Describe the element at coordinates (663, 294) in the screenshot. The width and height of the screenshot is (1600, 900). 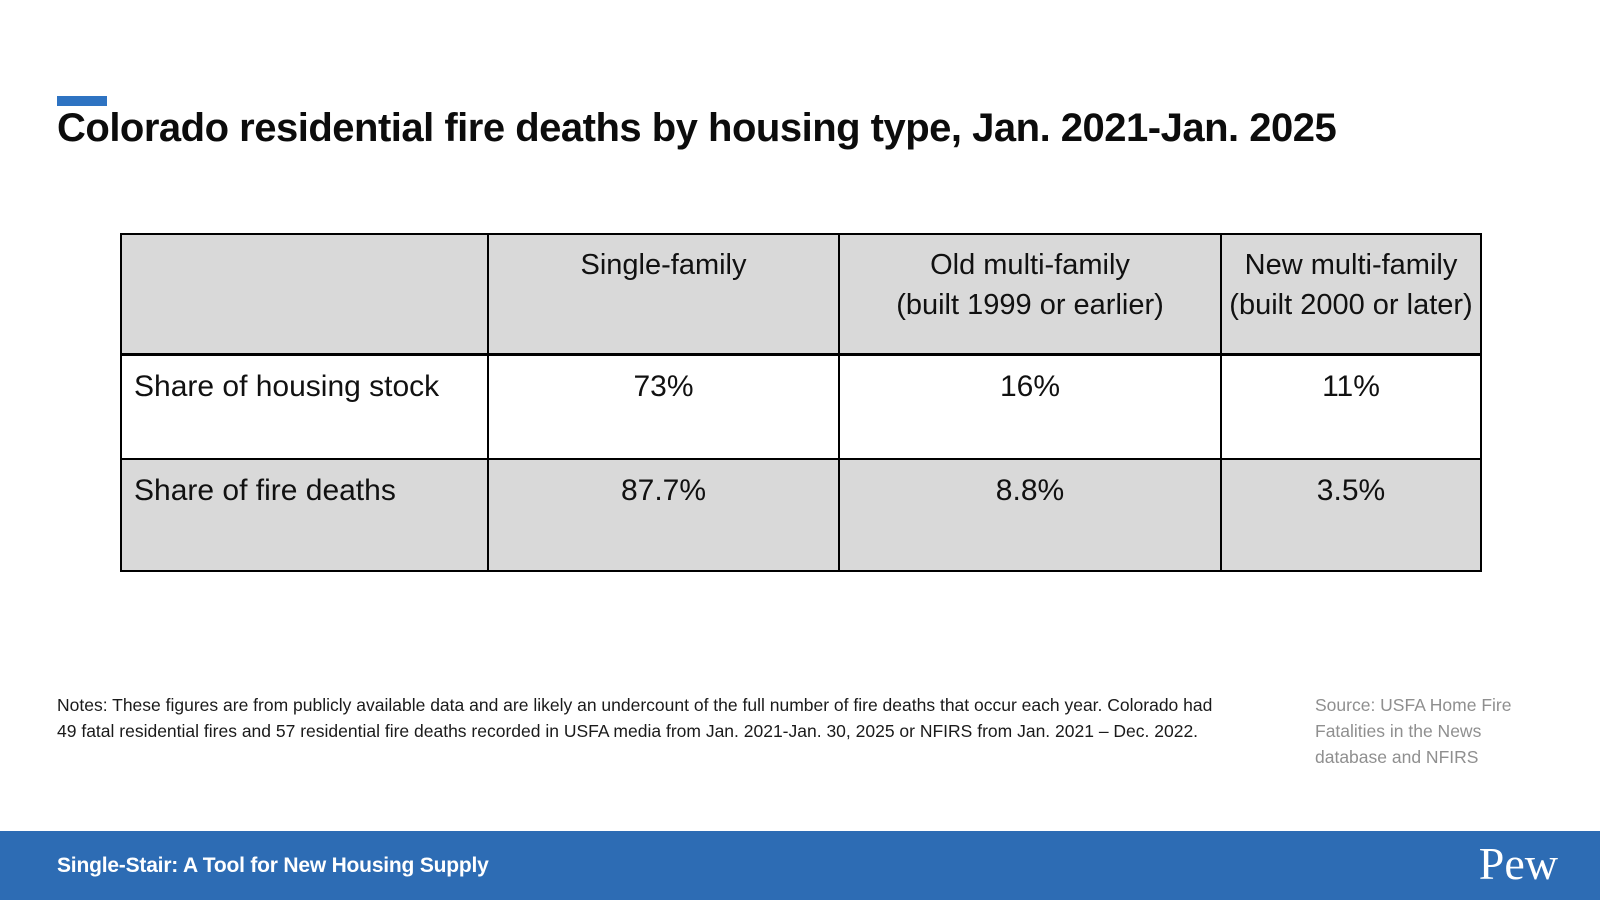
I see `column-header-single-family: Single-family` at that location.